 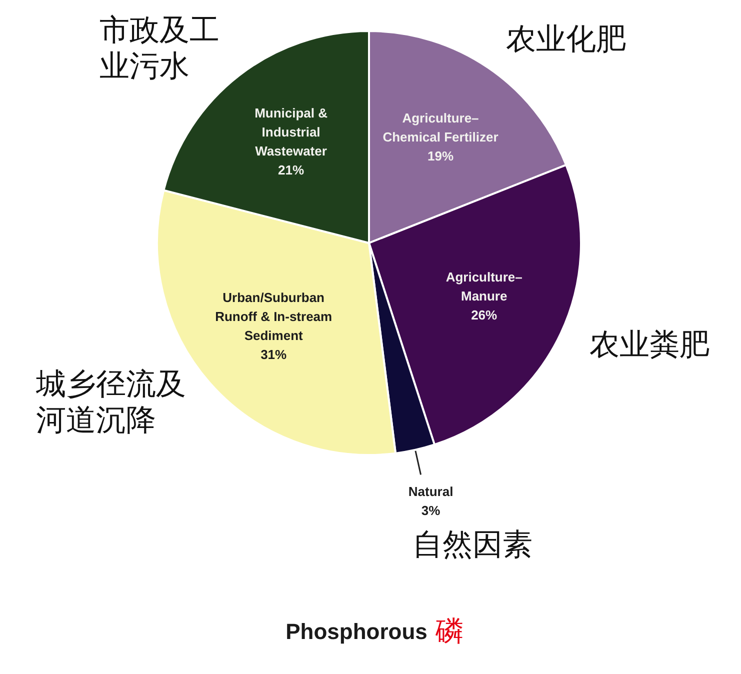 I want to click on slice-label: Agriculture–Chemical Fertilizer, so click(x=440, y=127).